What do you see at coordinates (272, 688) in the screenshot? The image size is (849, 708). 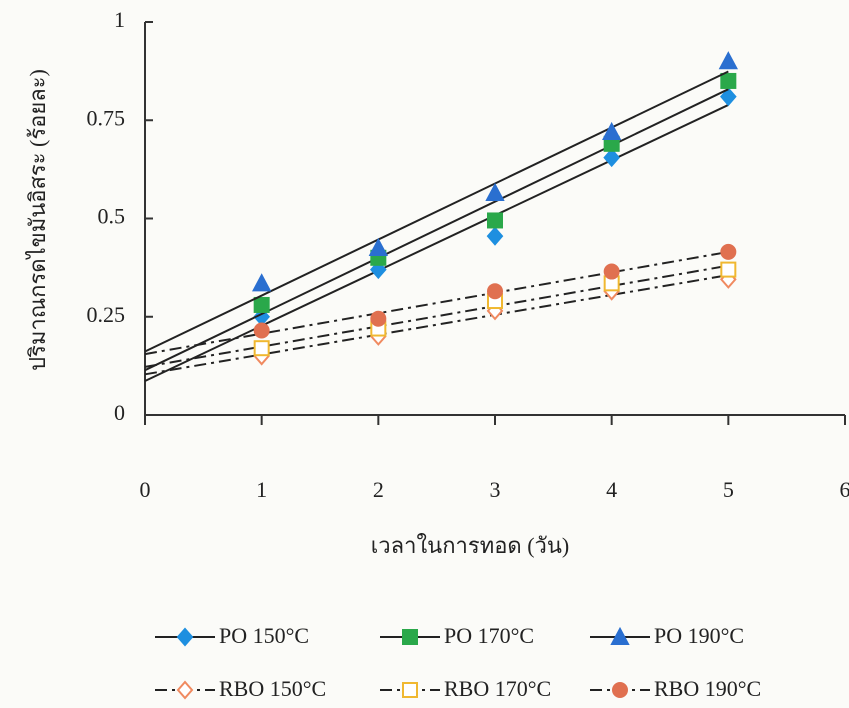 I see `legend-label: RBO 150°C` at bounding box center [272, 688].